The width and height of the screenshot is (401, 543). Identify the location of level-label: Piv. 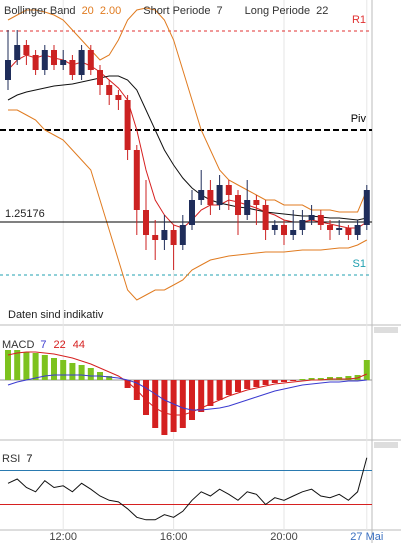
(359, 119).